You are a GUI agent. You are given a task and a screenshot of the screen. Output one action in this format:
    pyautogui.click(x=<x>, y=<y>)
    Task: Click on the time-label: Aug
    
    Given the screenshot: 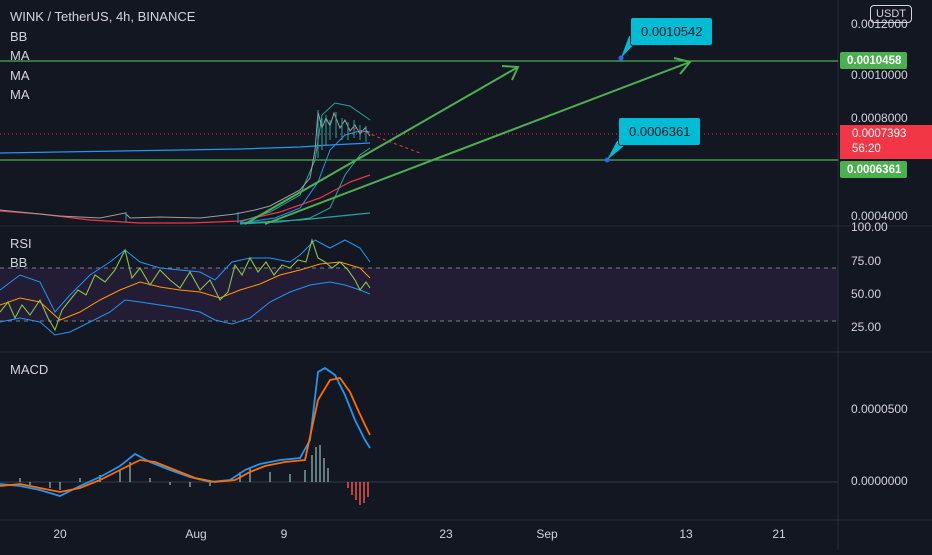 What is the action you would take?
    pyautogui.click(x=196, y=534)
    